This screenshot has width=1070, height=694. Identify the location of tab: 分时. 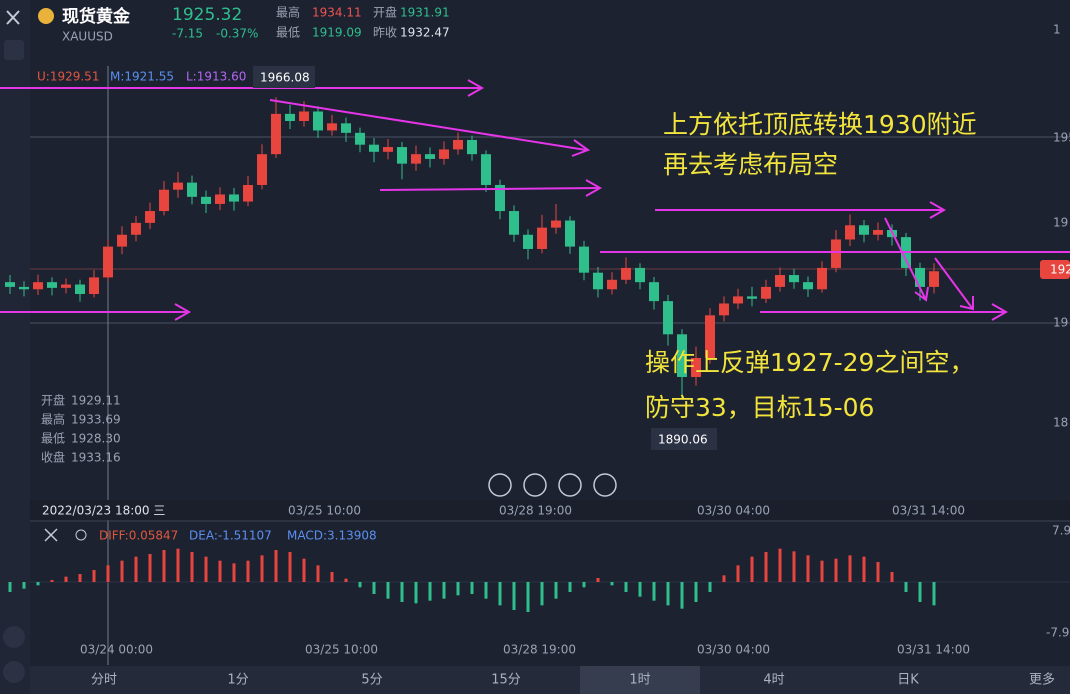
(104, 680).